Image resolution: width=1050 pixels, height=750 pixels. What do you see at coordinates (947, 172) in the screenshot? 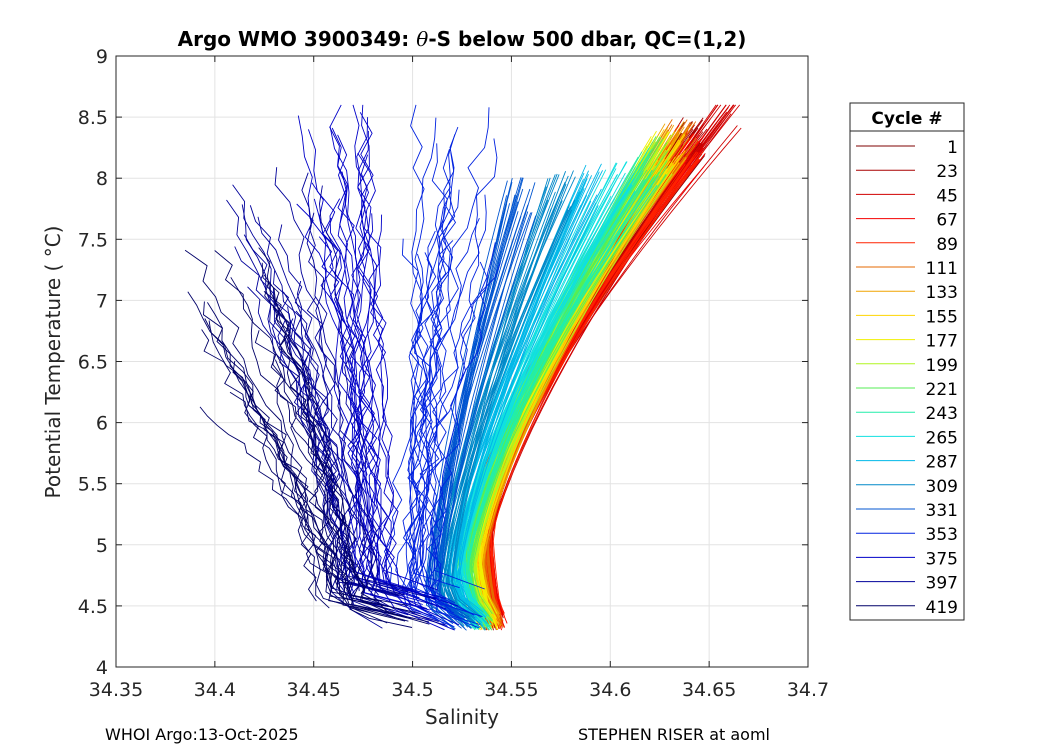
I see `legend-entry-label: 23` at bounding box center [947, 172].